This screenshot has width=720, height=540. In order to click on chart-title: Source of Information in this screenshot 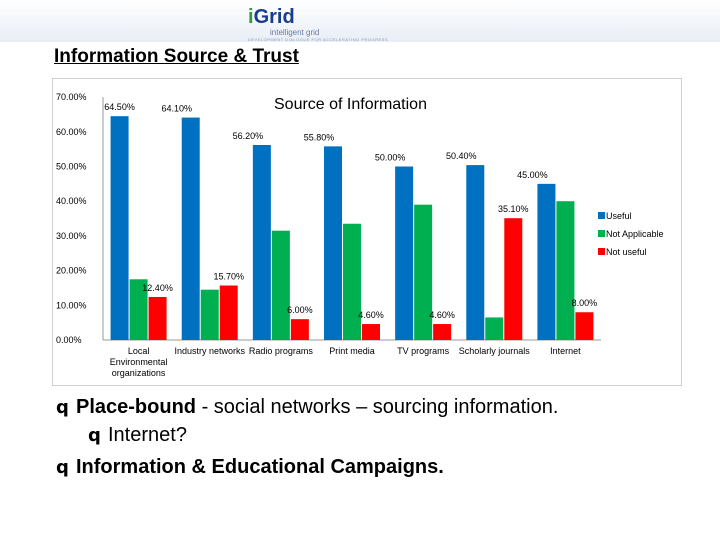, I will do `click(350, 104)`.